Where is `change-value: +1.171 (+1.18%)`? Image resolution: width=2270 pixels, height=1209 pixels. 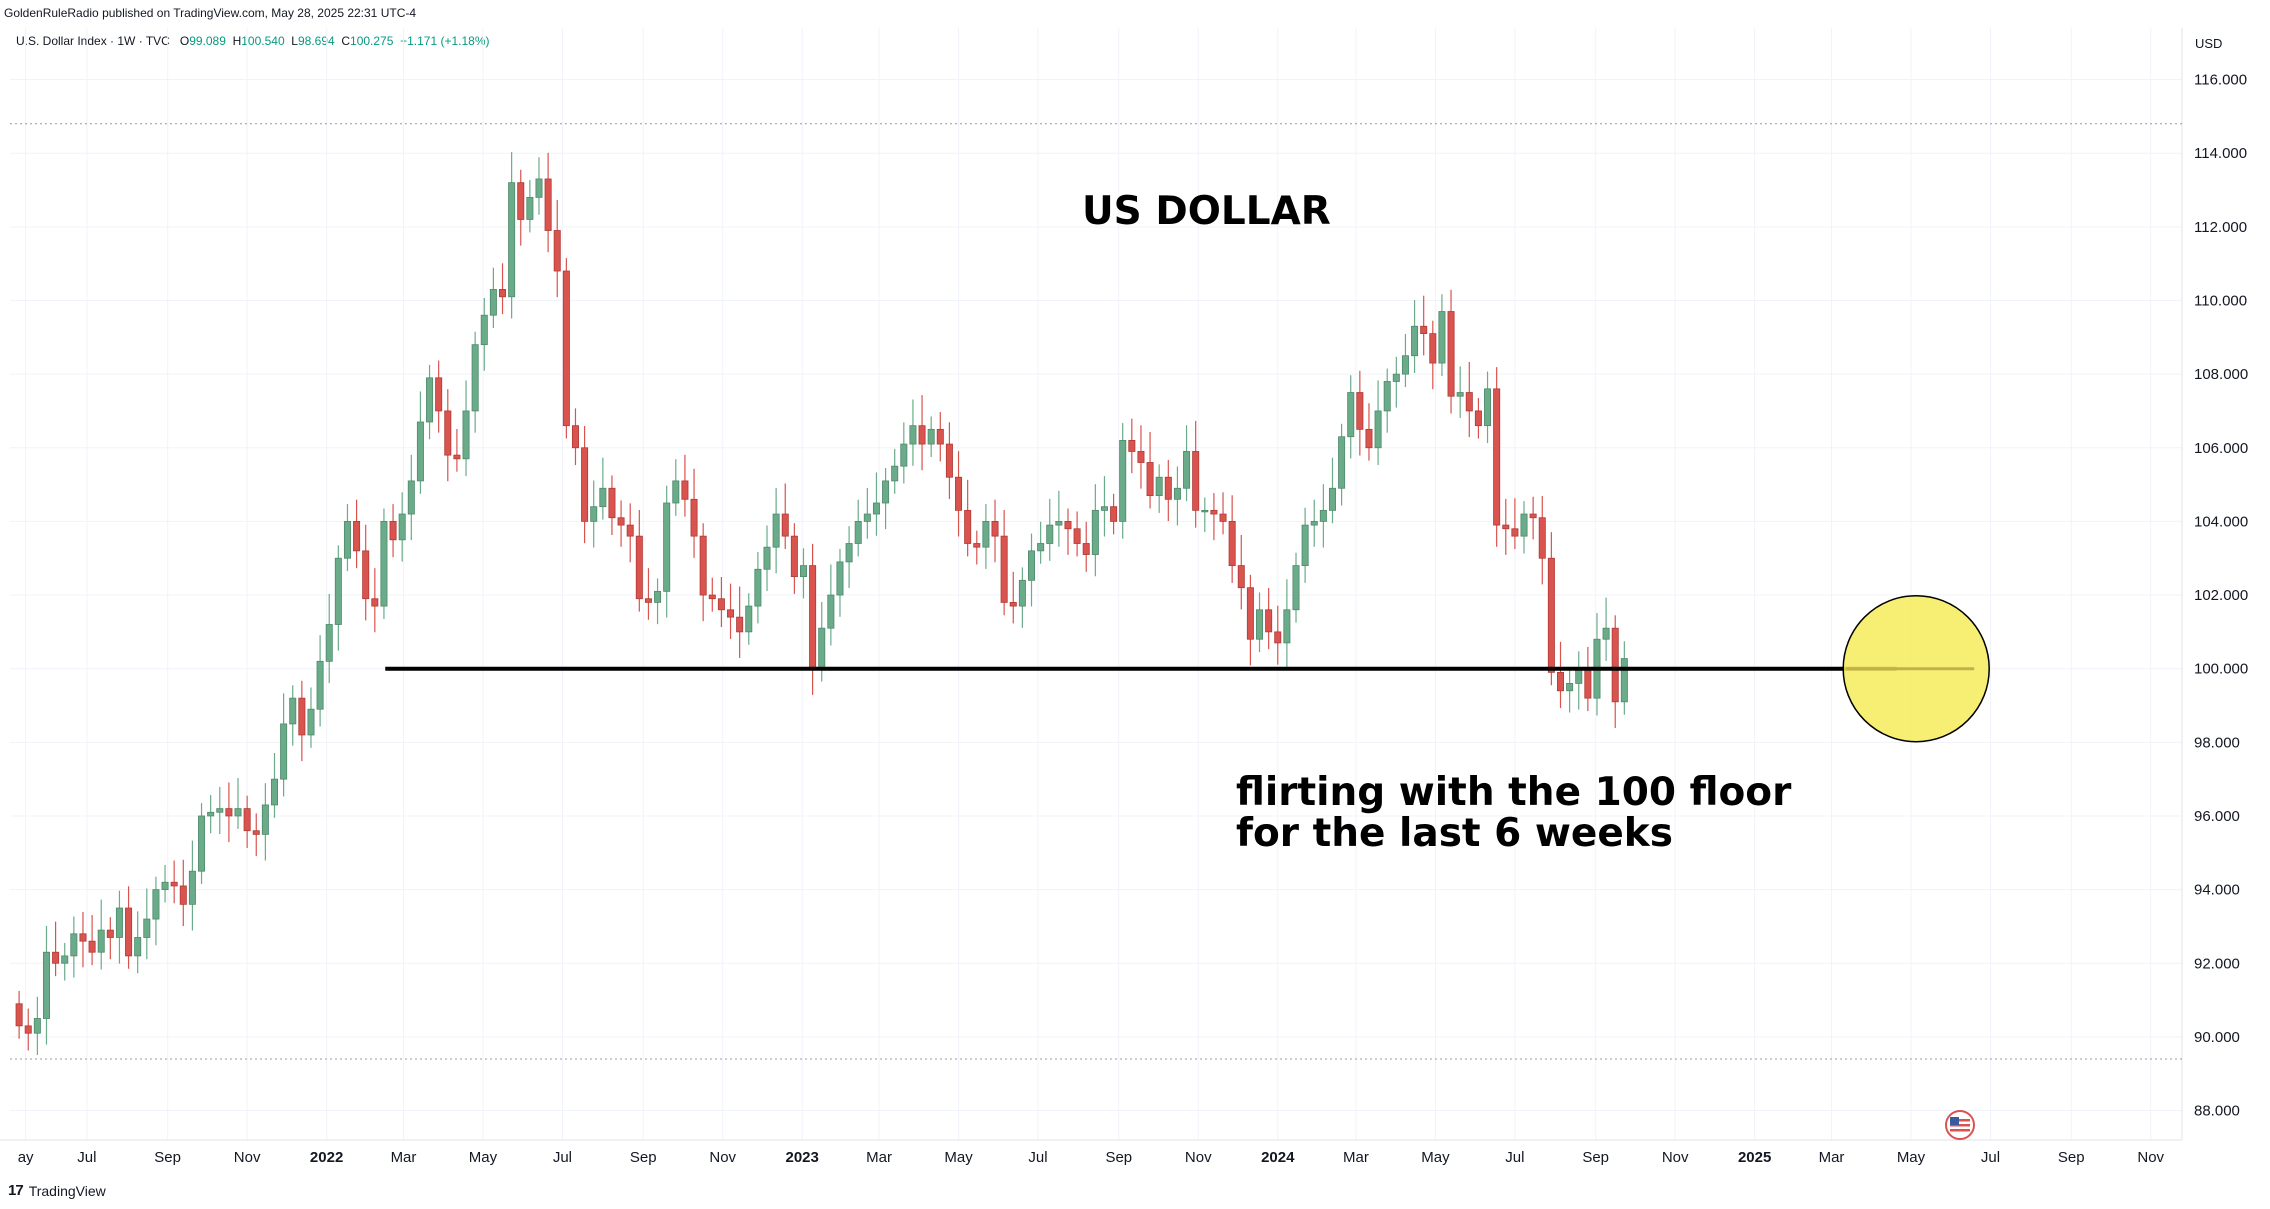
change-value: +1.171 (+1.18%) is located at coordinates (445, 41).